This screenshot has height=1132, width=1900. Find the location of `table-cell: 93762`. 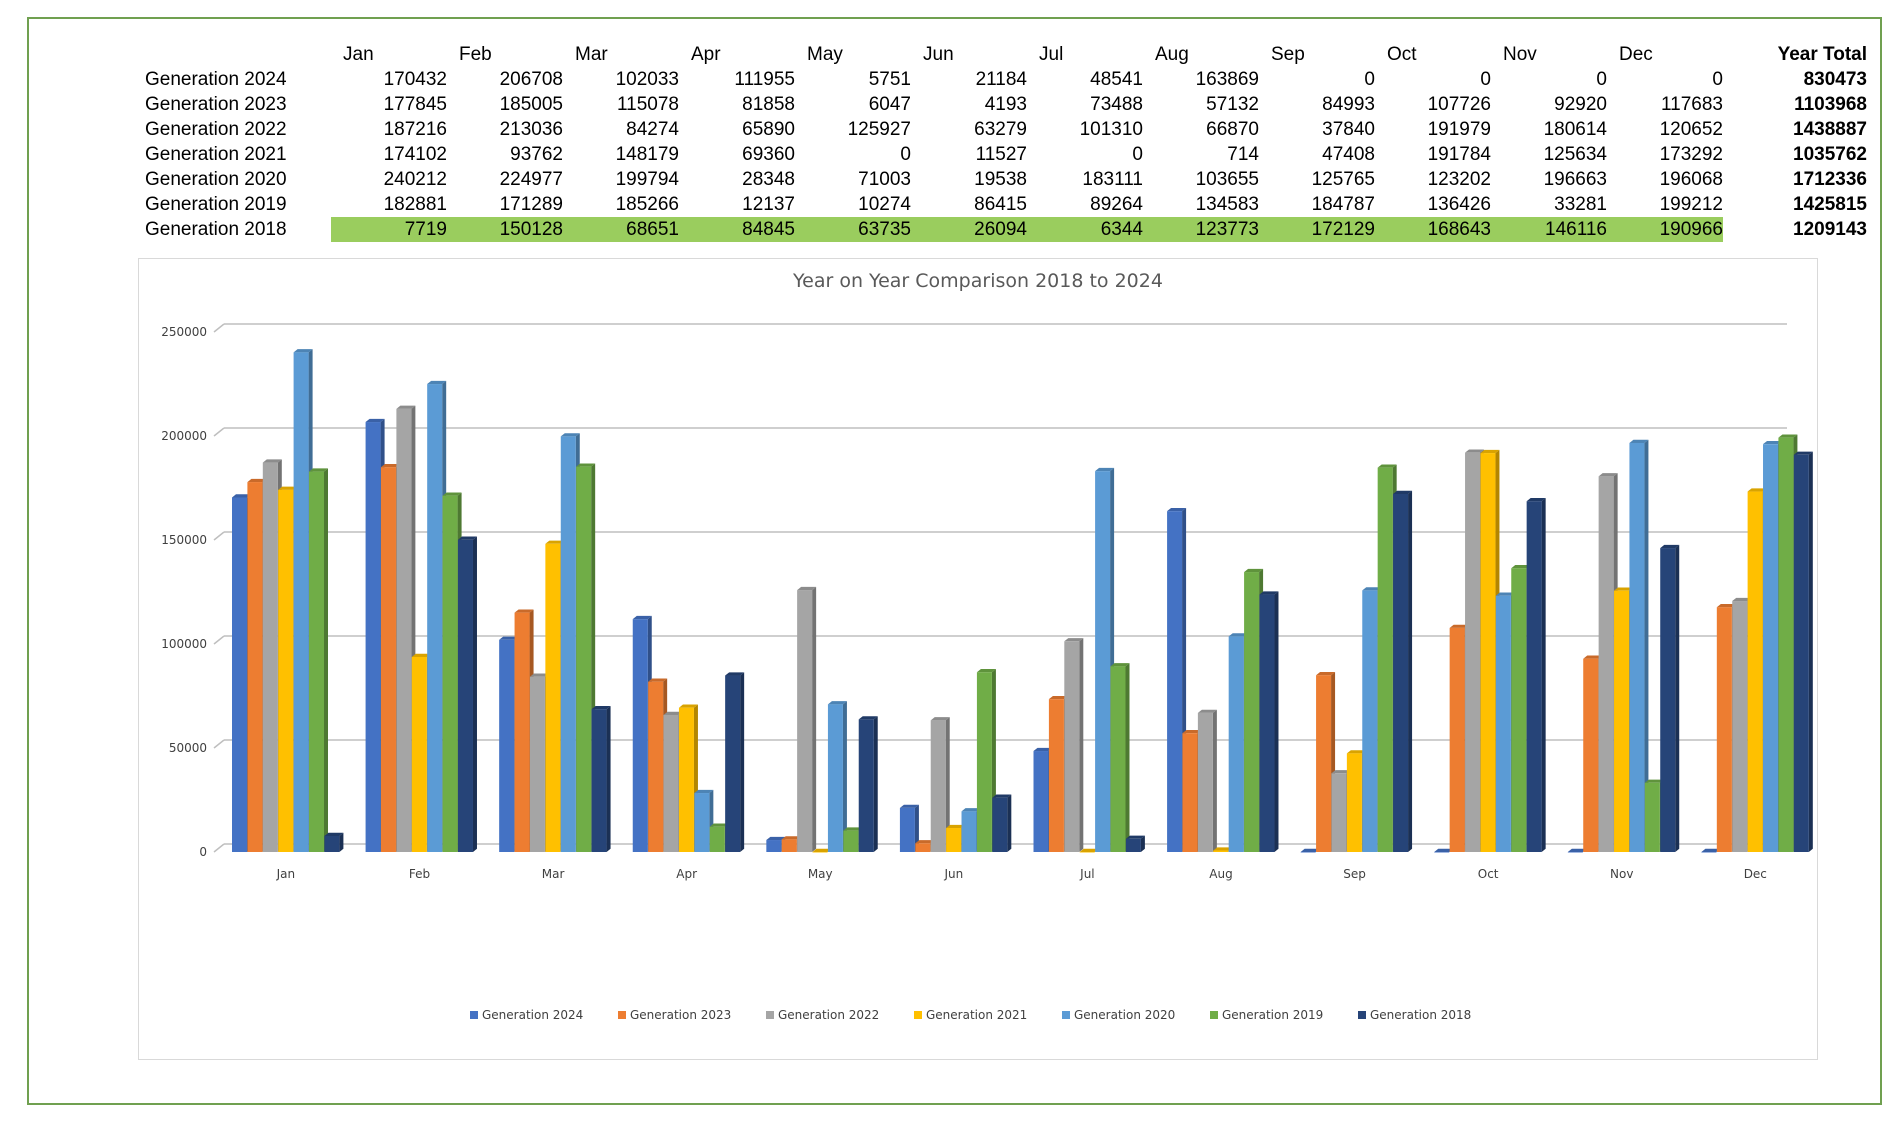

table-cell: 93762 is located at coordinates (536, 154).